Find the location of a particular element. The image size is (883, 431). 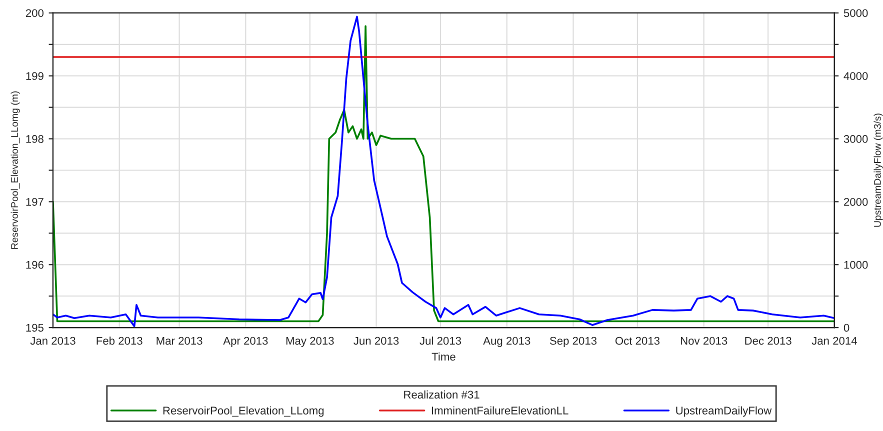

y-tick-label: 200 is located at coordinates (35, 13).